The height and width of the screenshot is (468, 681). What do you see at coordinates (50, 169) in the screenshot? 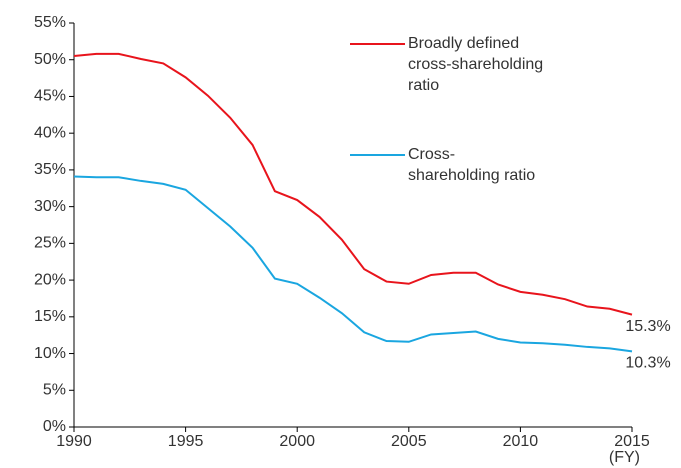
I see `y-tick-label: 35%` at bounding box center [50, 169].